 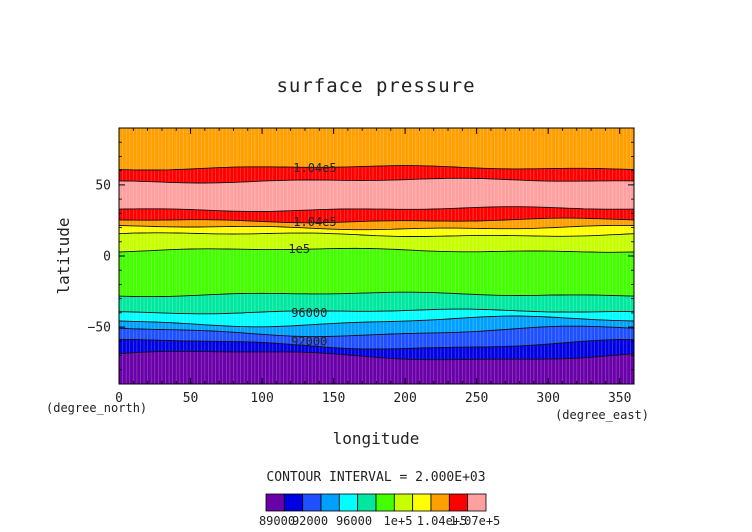 I want to click on x-axis-unit: (degree_east), so click(x=602, y=415).